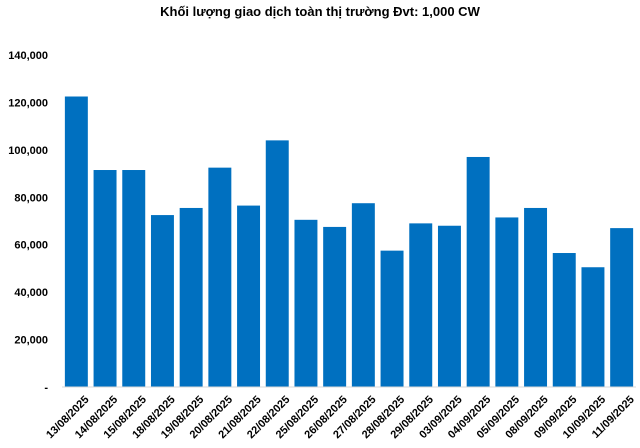 The image size is (640, 448). Describe the element at coordinates (31, 293) in the screenshot. I see `y-tick-label: 40,000` at that location.